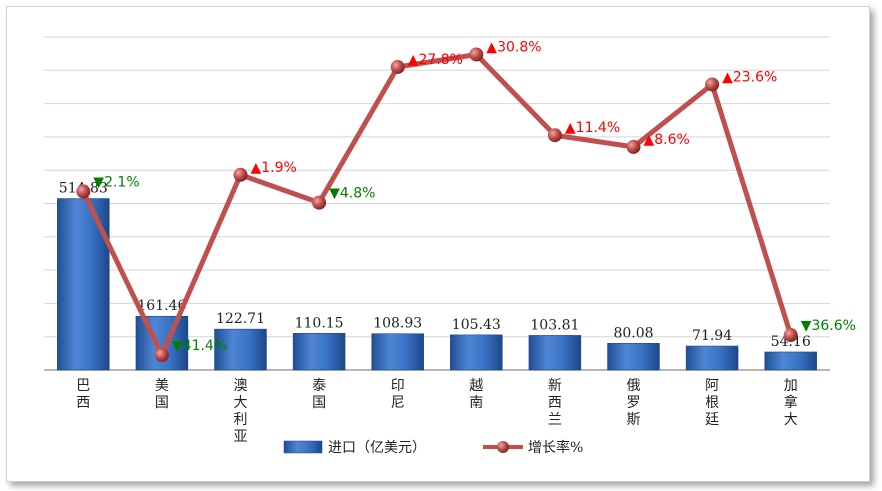 The height and width of the screenshot is (491, 882). I want to click on category-label: 越南, so click(476, 394).